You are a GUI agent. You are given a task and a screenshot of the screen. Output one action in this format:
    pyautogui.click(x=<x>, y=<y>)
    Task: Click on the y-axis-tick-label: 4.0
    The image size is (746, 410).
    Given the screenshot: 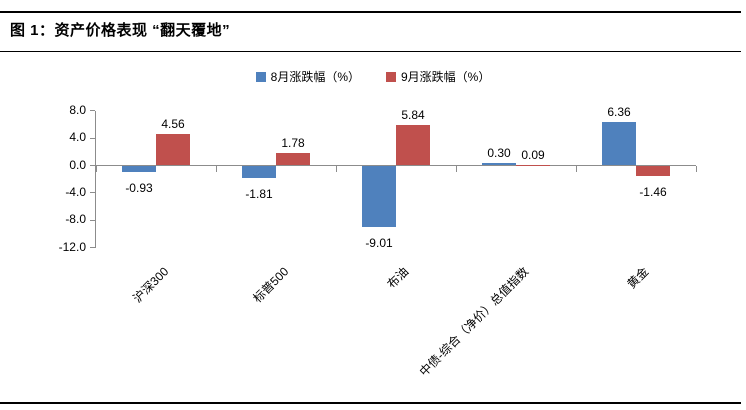 What is the action you would take?
    pyautogui.click(x=77, y=137)
    